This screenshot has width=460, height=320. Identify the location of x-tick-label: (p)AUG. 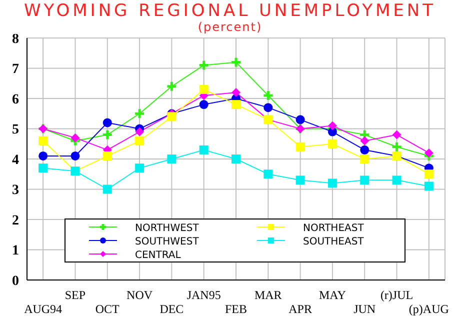
(429, 309).